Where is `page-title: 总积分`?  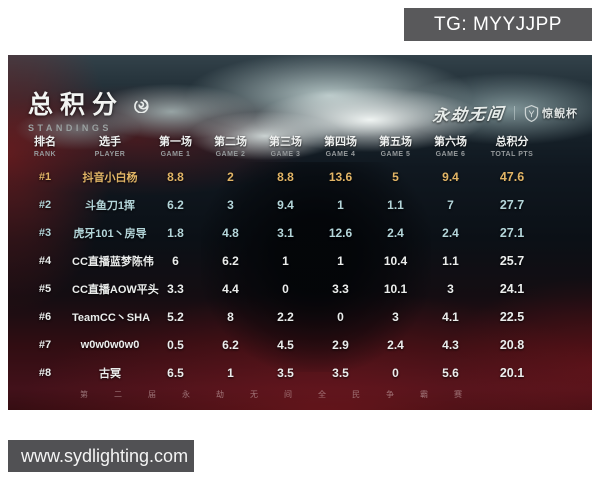 page-title: 总积分 is located at coordinates (76, 105).